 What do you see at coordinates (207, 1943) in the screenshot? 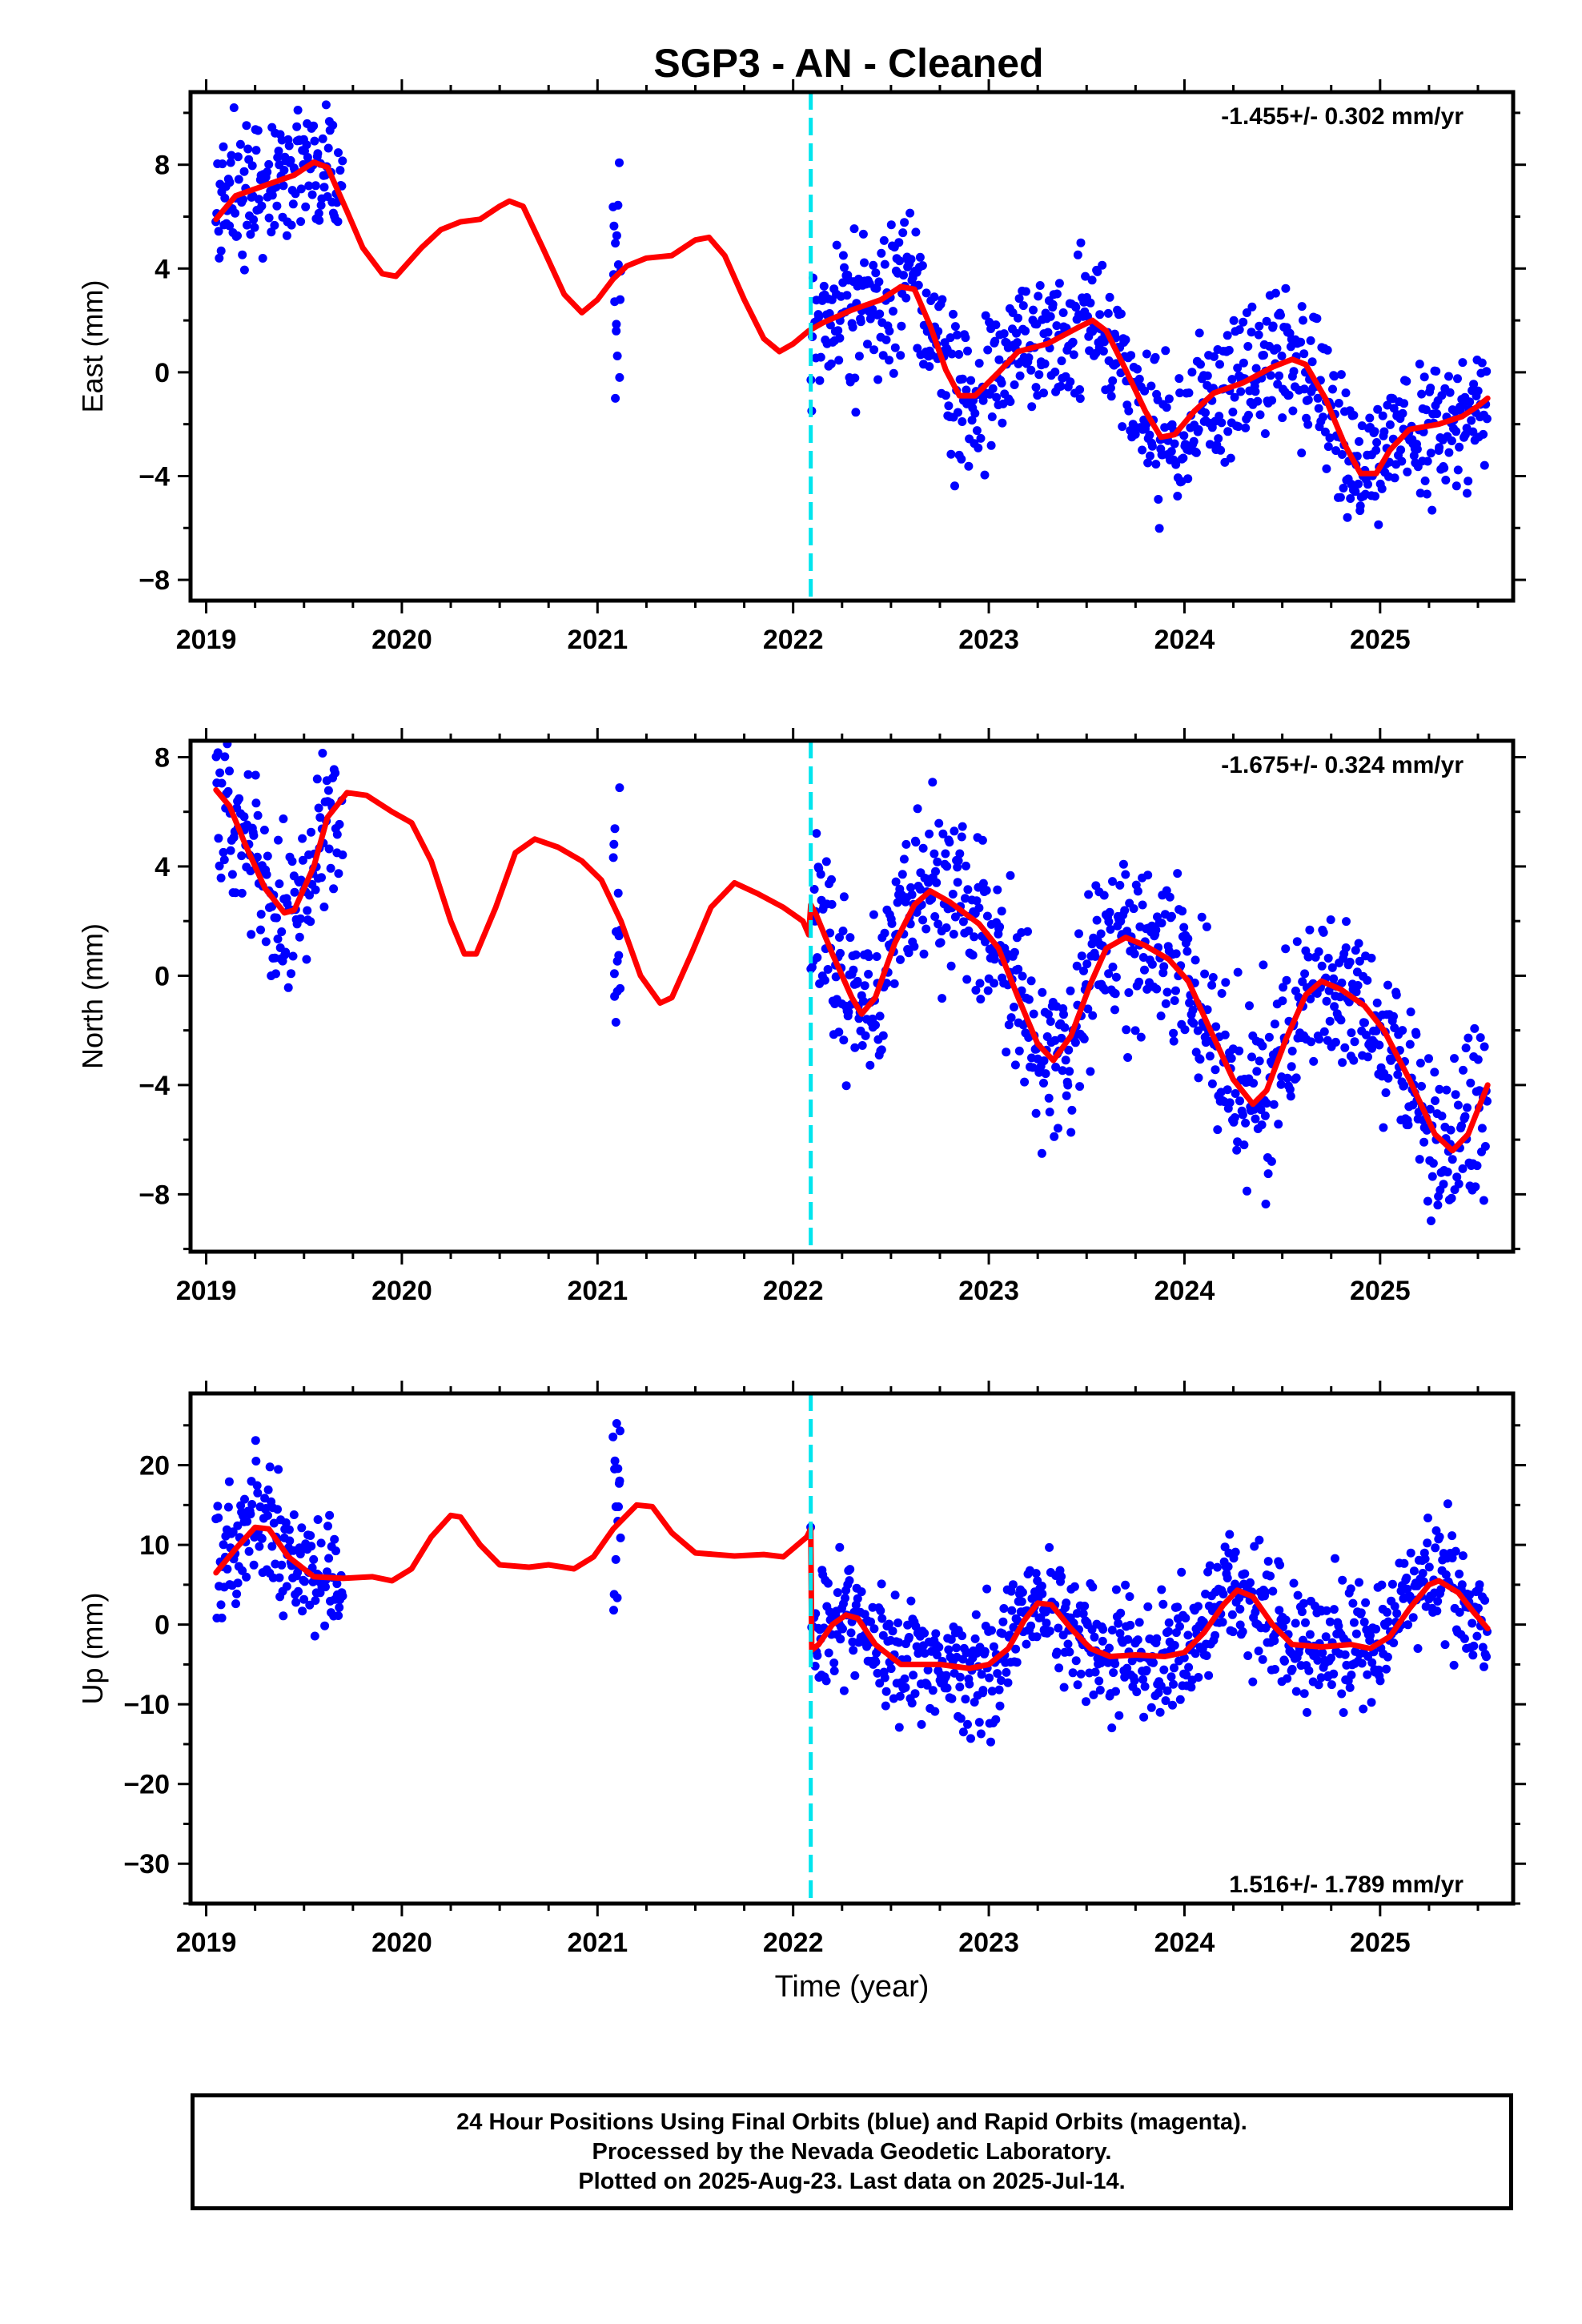
I see `x-tick-label: 2019` at bounding box center [207, 1943].